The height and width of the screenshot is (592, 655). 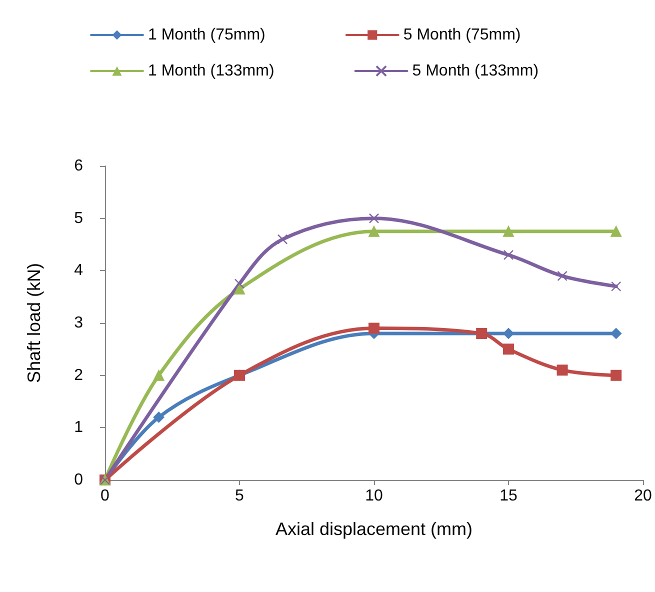 What do you see at coordinates (105, 496) in the screenshot?
I see `x-tick-label: 0` at bounding box center [105, 496].